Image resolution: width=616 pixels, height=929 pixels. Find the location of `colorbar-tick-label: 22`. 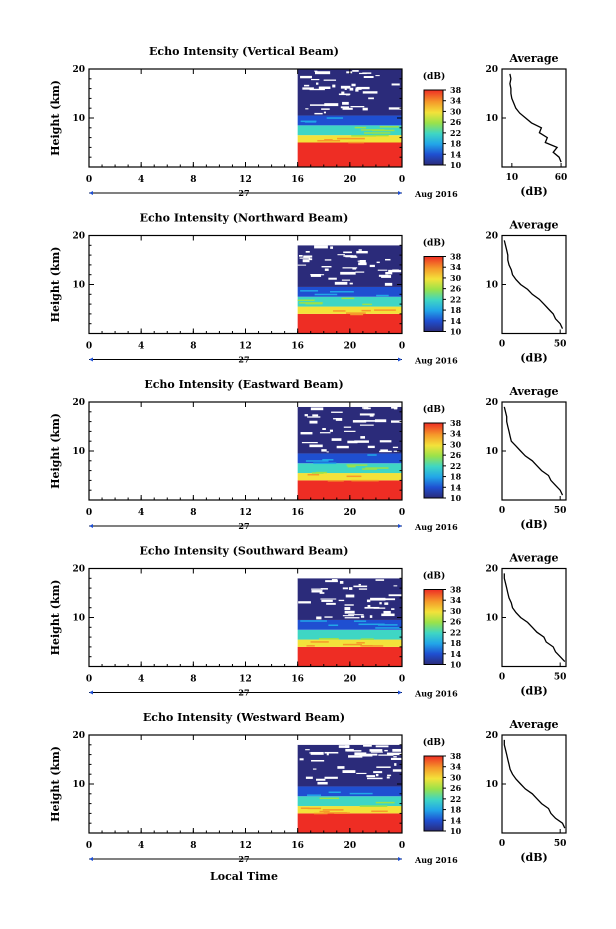

colorbar-tick-label: 22 is located at coordinates (455, 299).